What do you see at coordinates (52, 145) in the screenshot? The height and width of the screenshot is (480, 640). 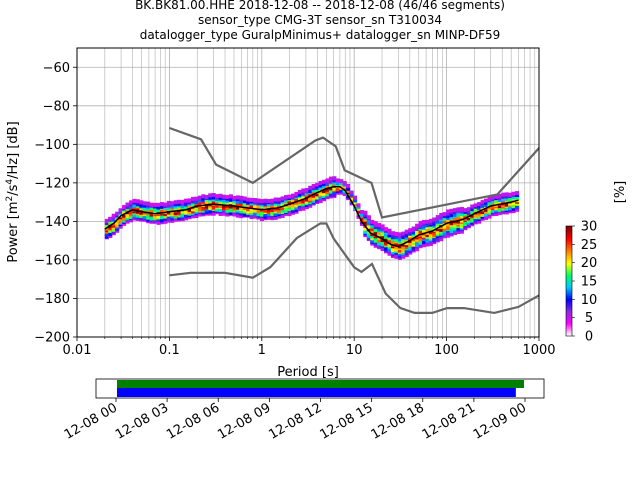 I see `y-tick-label: −100` at bounding box center [52, 145].